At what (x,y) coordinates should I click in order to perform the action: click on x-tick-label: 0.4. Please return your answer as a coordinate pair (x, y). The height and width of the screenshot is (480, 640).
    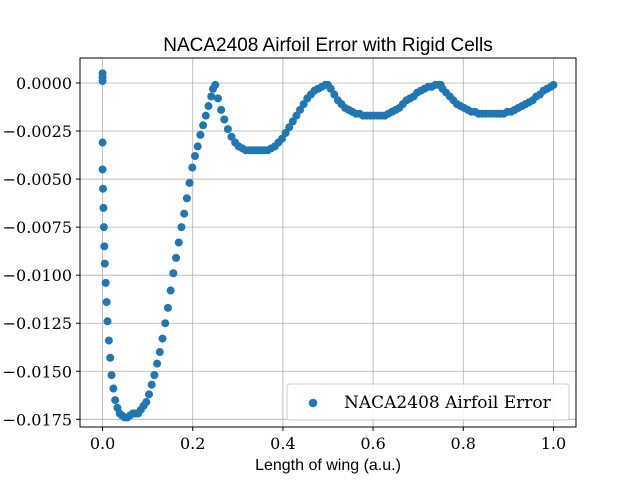
    Looking at the image, I should click on (282, 443).